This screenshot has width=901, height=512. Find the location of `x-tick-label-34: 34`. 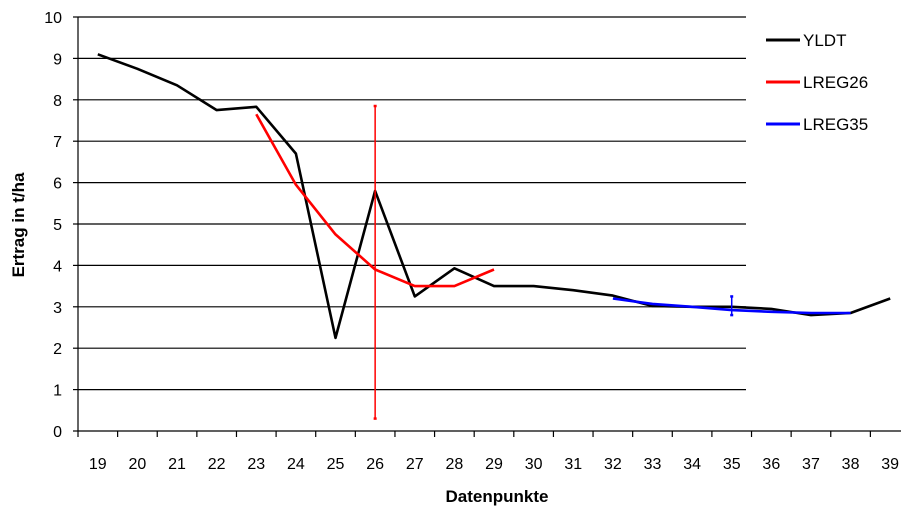

x-tick-label-34: 34 is located at coordinates (692, 464).